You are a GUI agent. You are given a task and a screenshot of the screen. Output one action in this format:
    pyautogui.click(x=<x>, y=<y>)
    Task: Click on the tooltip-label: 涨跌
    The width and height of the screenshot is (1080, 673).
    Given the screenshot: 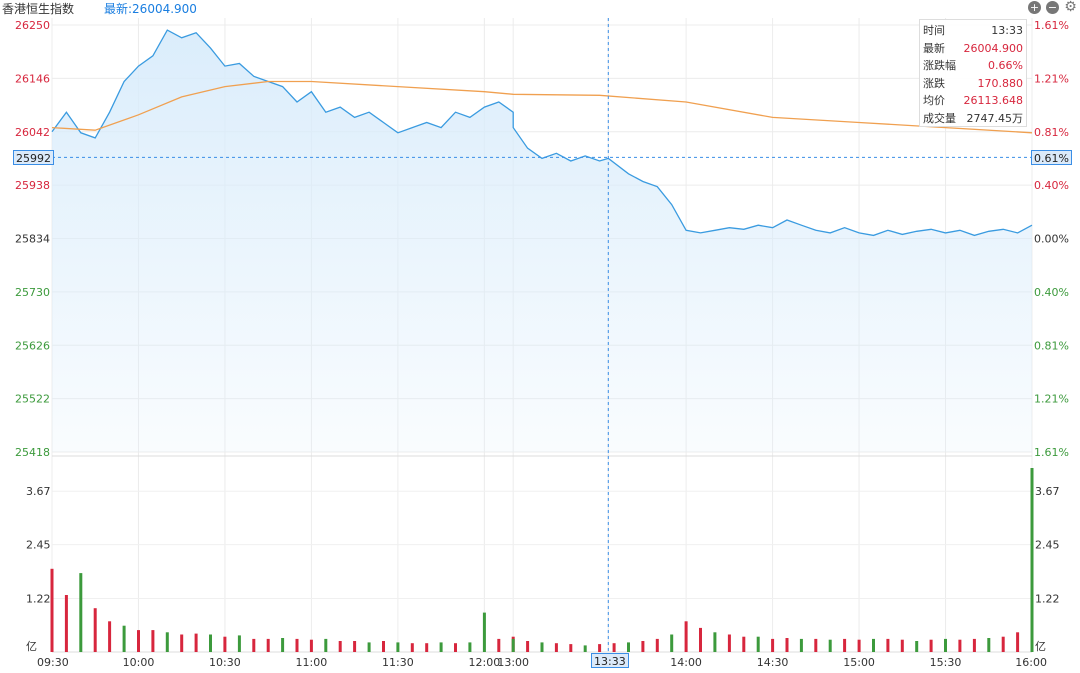 What is the action you would take?
    pyautogui.click(x=934, y=83)
    